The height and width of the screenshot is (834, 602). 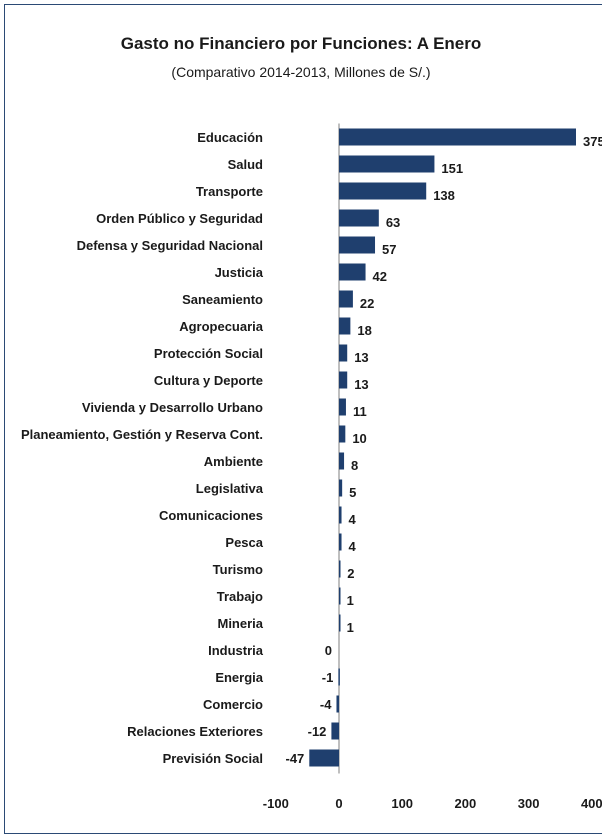 I want to click on chart-subtitle: (Comparativo 2014-2013, Millones de S/.), so click(x=301, y=72).